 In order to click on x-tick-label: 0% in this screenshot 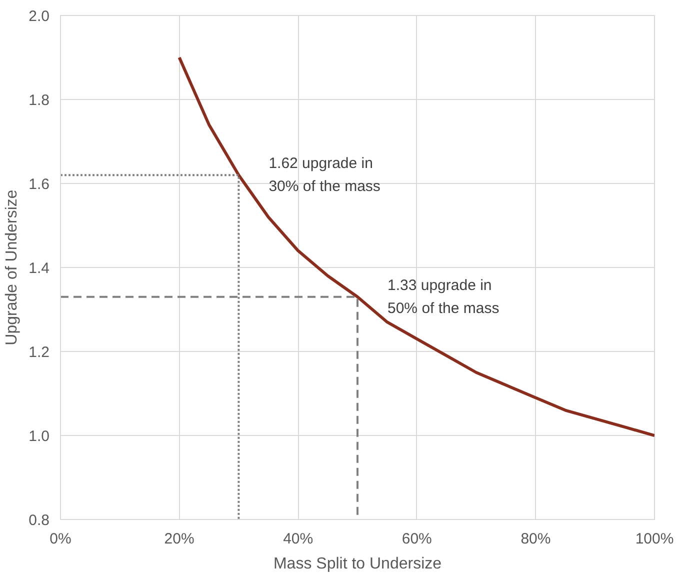, I will do `click(61, 539)`.